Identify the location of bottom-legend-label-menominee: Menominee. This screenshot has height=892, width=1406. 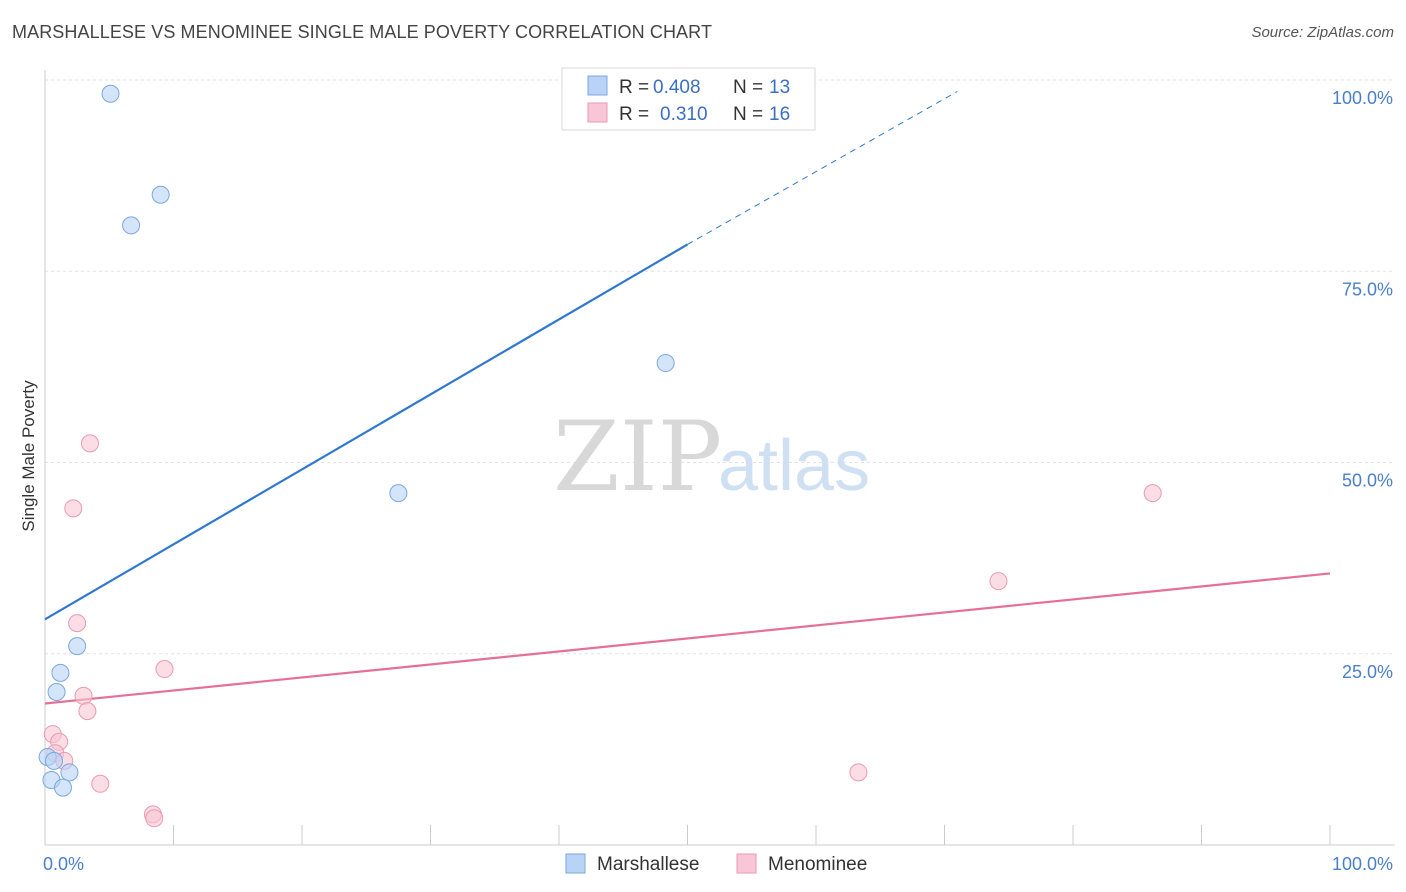
(817, 864).